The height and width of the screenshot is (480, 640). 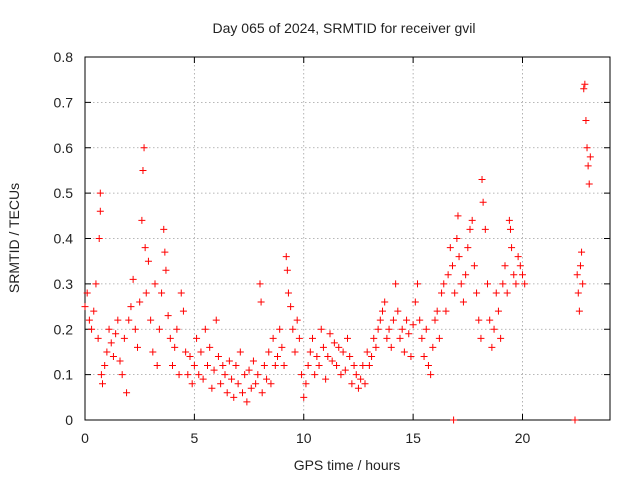 I want to click on x-tick-label: 10, so click(x=304, y=438).